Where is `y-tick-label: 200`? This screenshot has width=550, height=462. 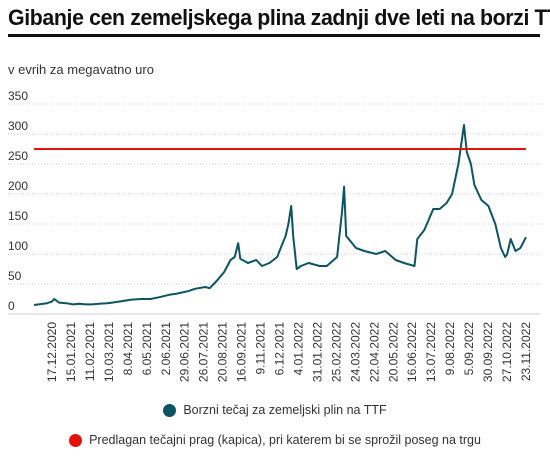
y-tick-label: 200 is located at coordinates (18, 186).